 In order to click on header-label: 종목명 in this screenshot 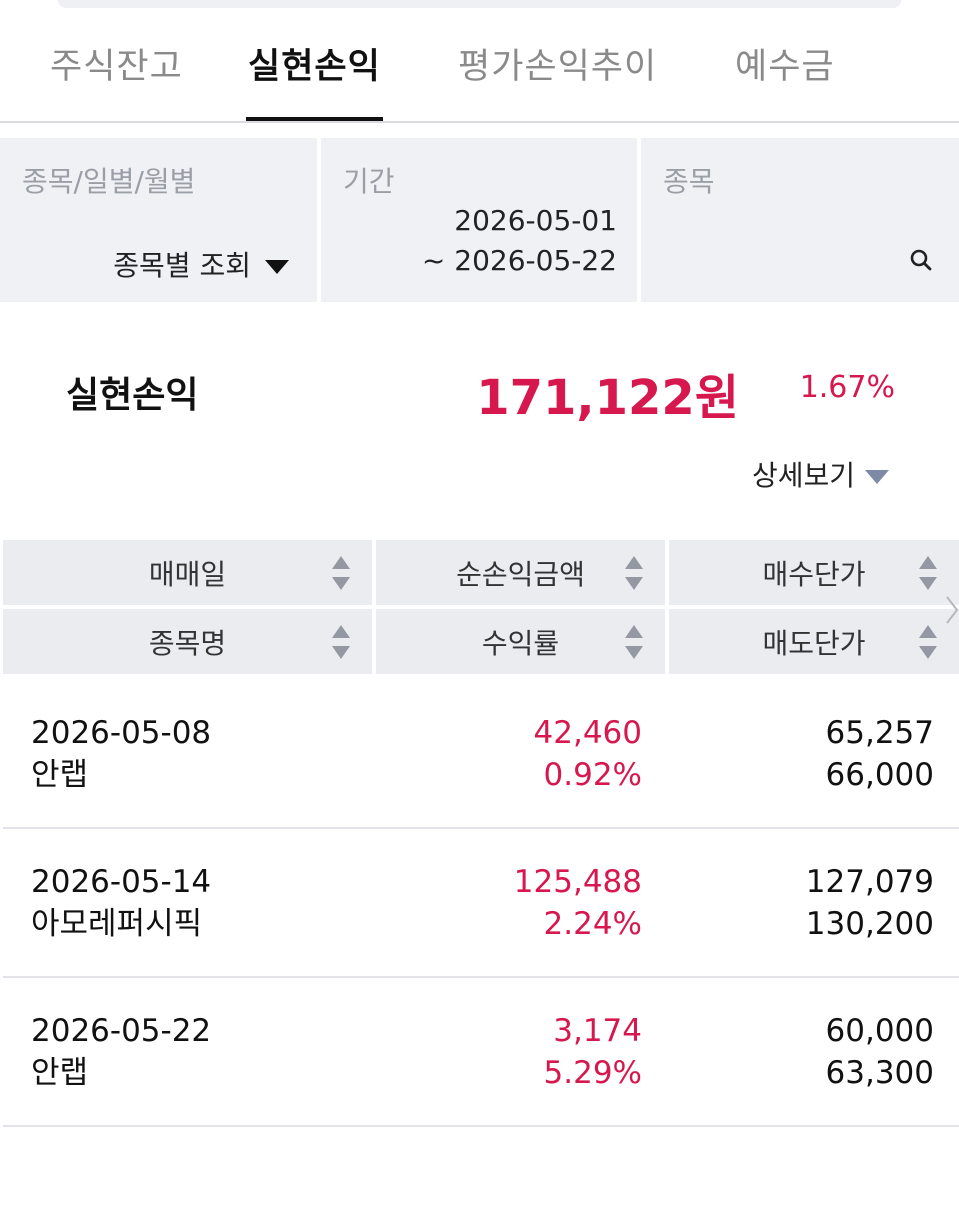, I will do `click(187, 643)`.